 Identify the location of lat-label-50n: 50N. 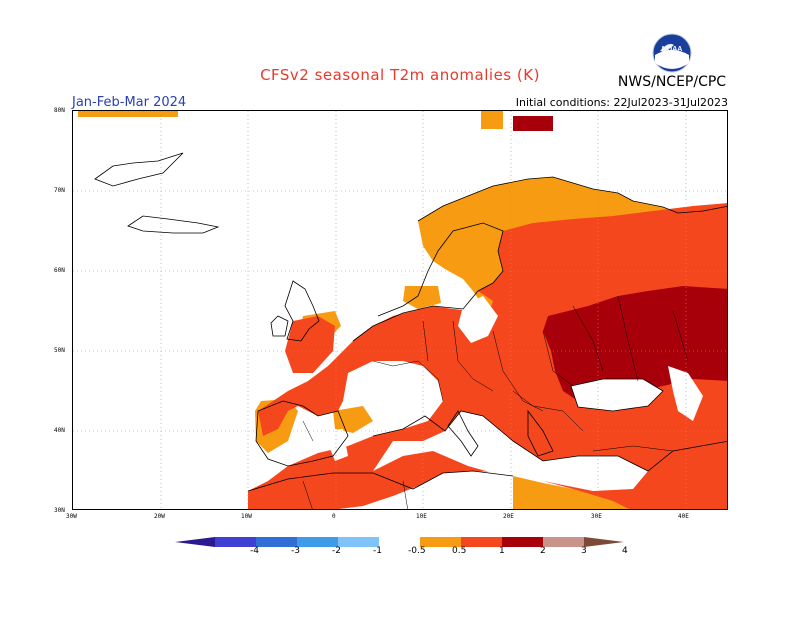
(59, 350).